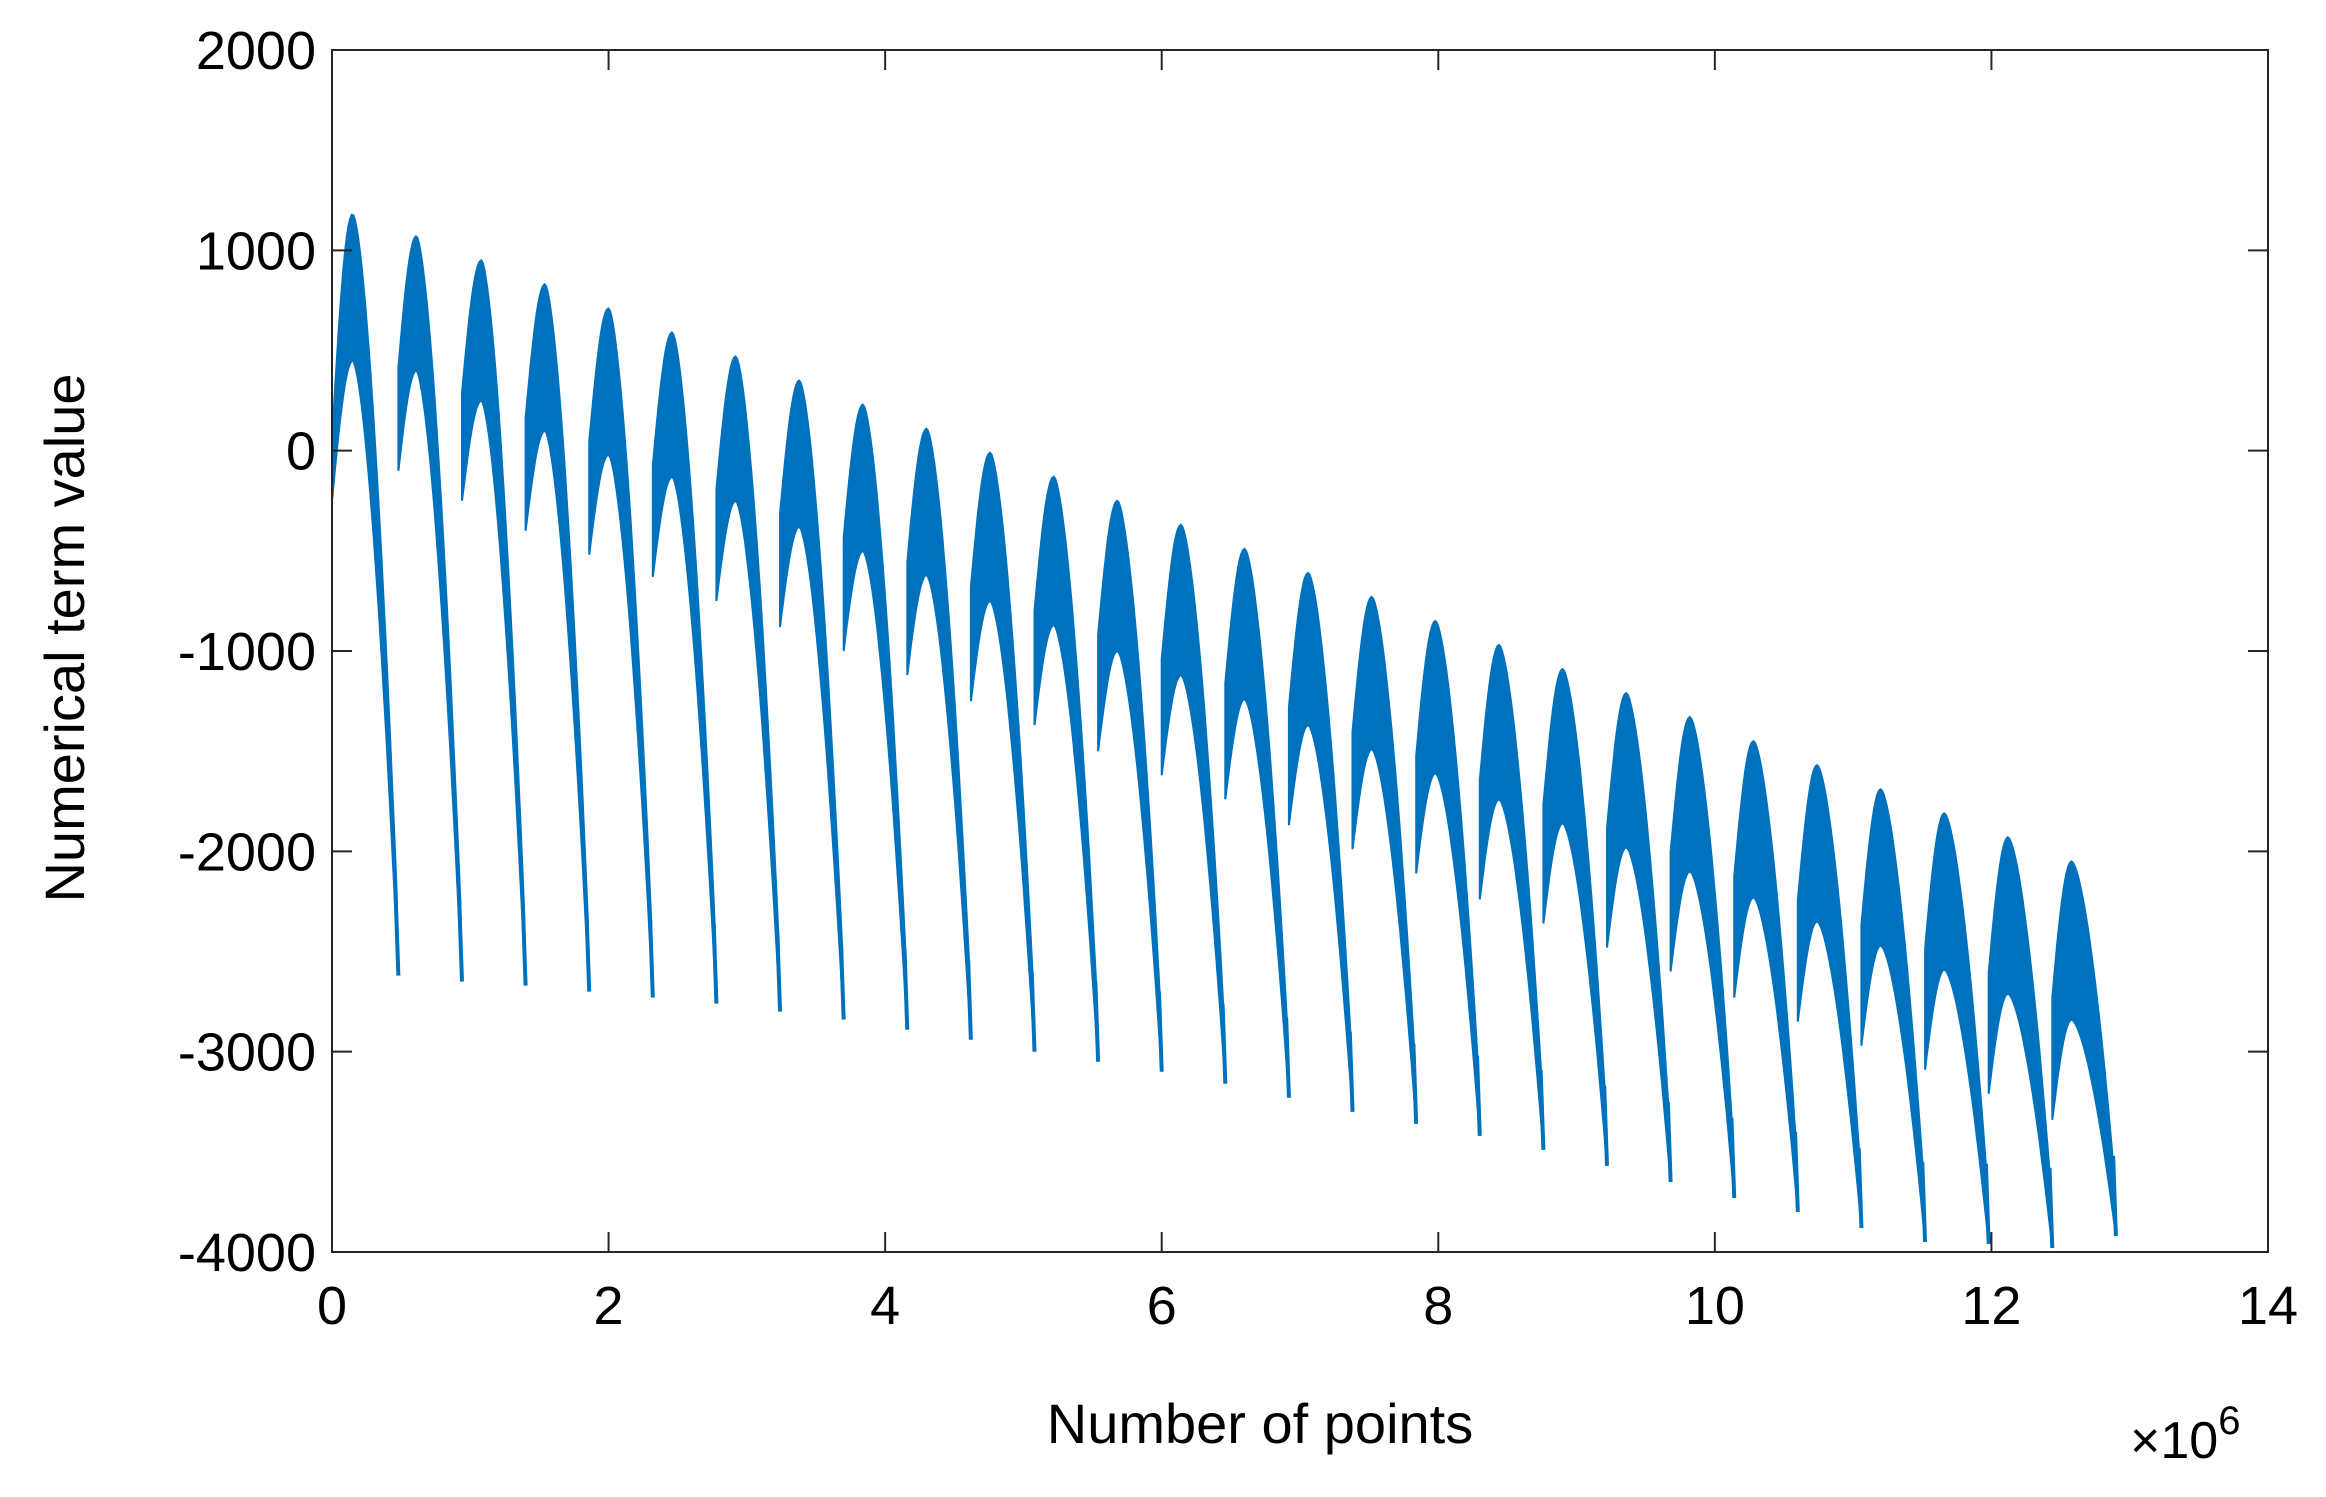  What do you see at coordinates (256, 251) in the screenshot?
I see `y-tick-label: 1000` at bounding box center [256, 251].